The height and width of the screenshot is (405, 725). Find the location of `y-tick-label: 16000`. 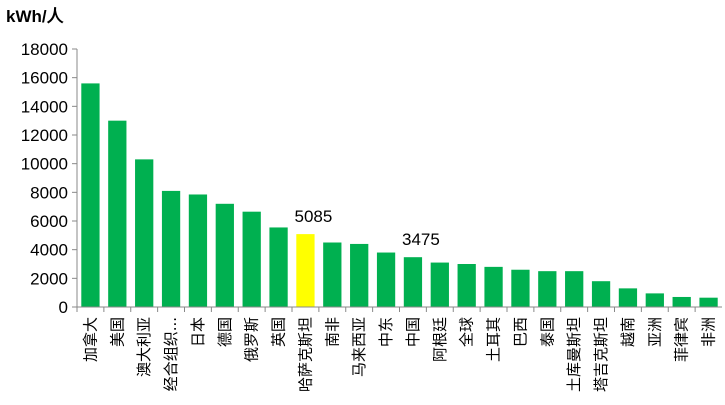

y-tick-label: 16000 is located at coordinates (44, 78).